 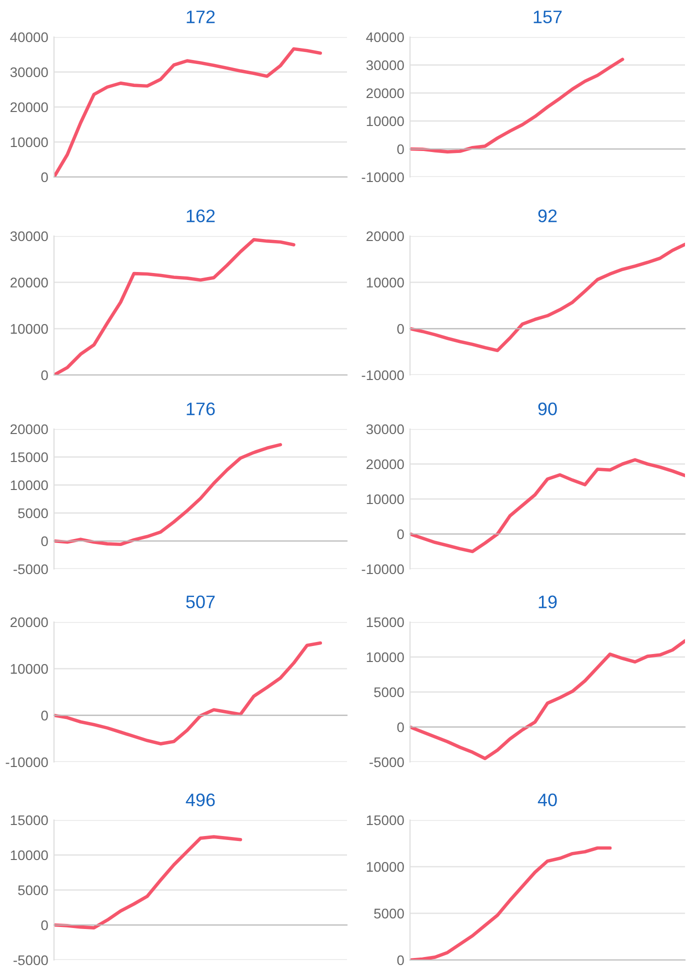 What do you see at coordinates (200, 216) in the screenshot?
I see `chart-title: 162` at bounding box center [200, 216].